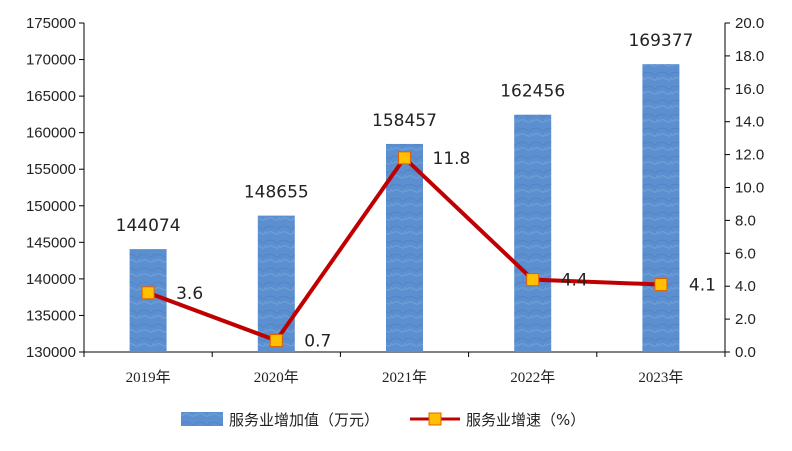 The width and height of the screenshot is (792, 451). I want to click on bar-value-label: 144074, so click(148, 226).